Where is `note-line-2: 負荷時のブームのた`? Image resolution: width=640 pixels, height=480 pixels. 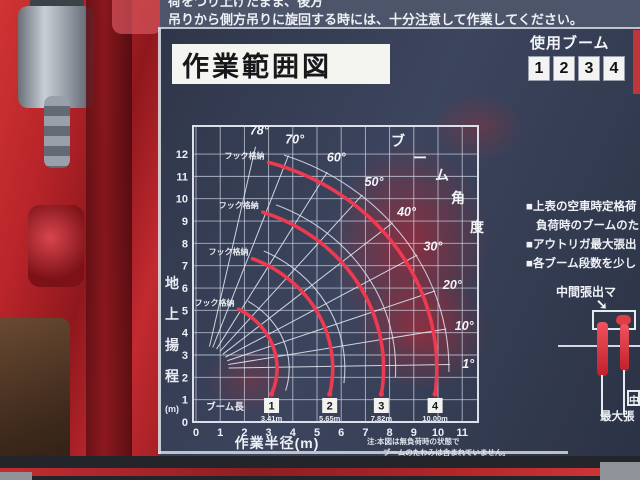
note-line-2: 負荷時のブームのた is located at coordinates (588, 226).